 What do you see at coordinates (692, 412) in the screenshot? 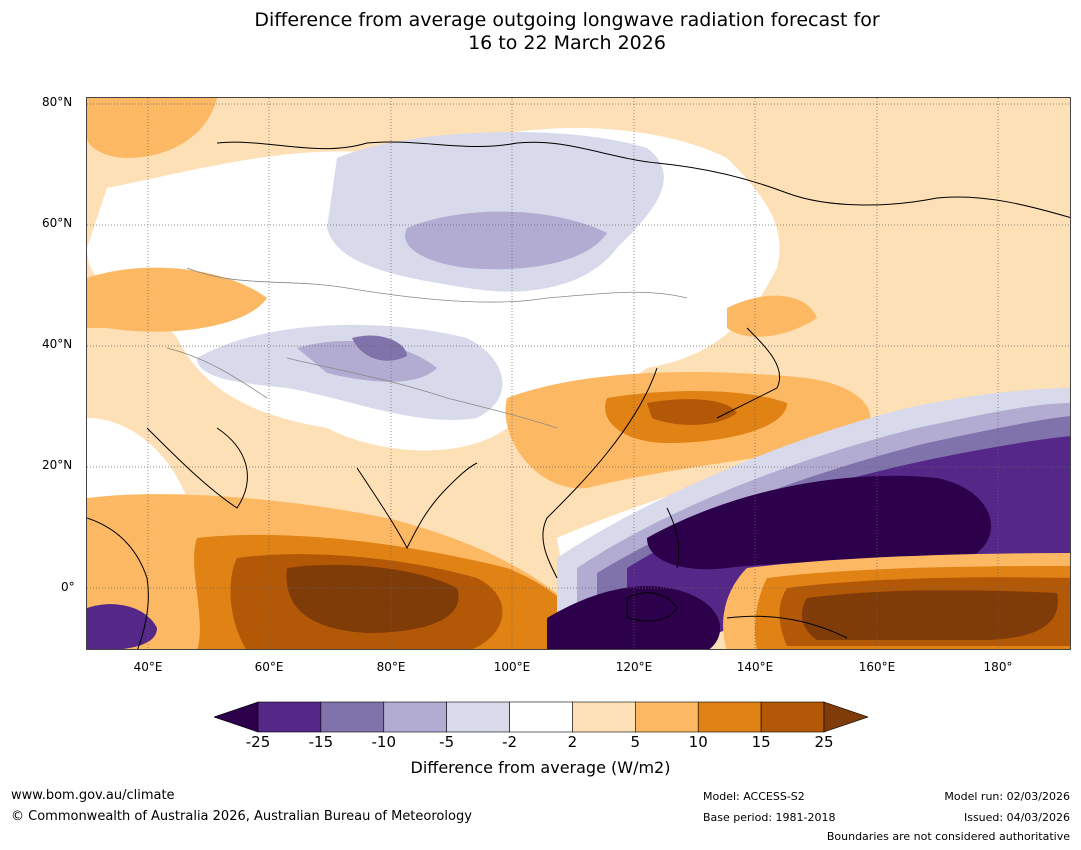
I see `region-brown-west-pacific` at bounding box center [692, 412].